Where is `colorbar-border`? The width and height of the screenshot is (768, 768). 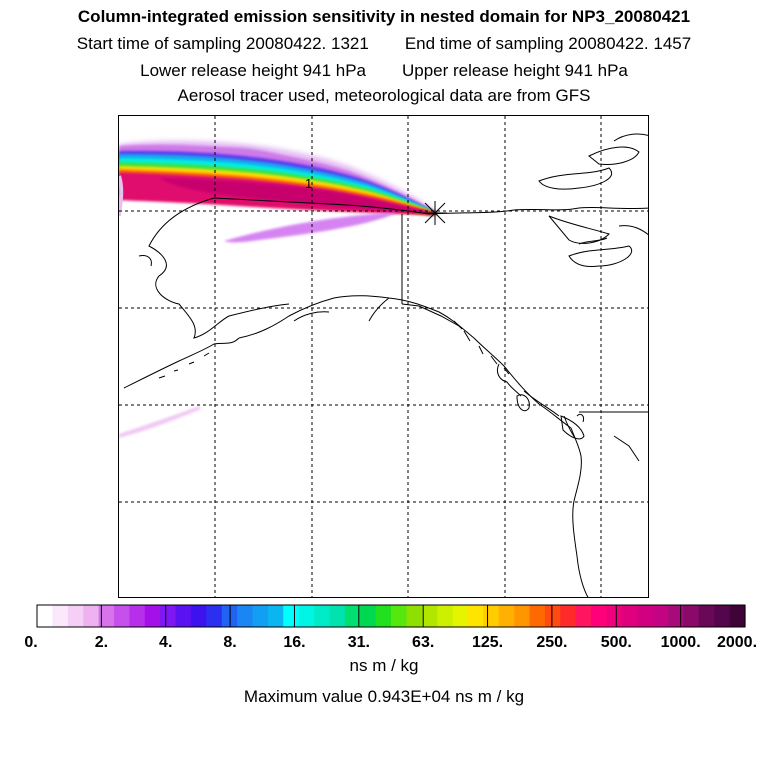
colorbar-border is located at coordinates (391, 616).